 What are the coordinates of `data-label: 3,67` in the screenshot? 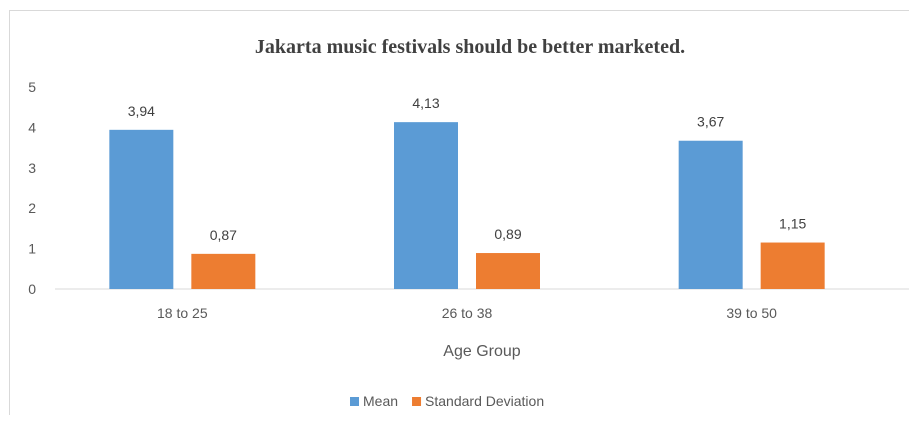 It's located at (710, 122).